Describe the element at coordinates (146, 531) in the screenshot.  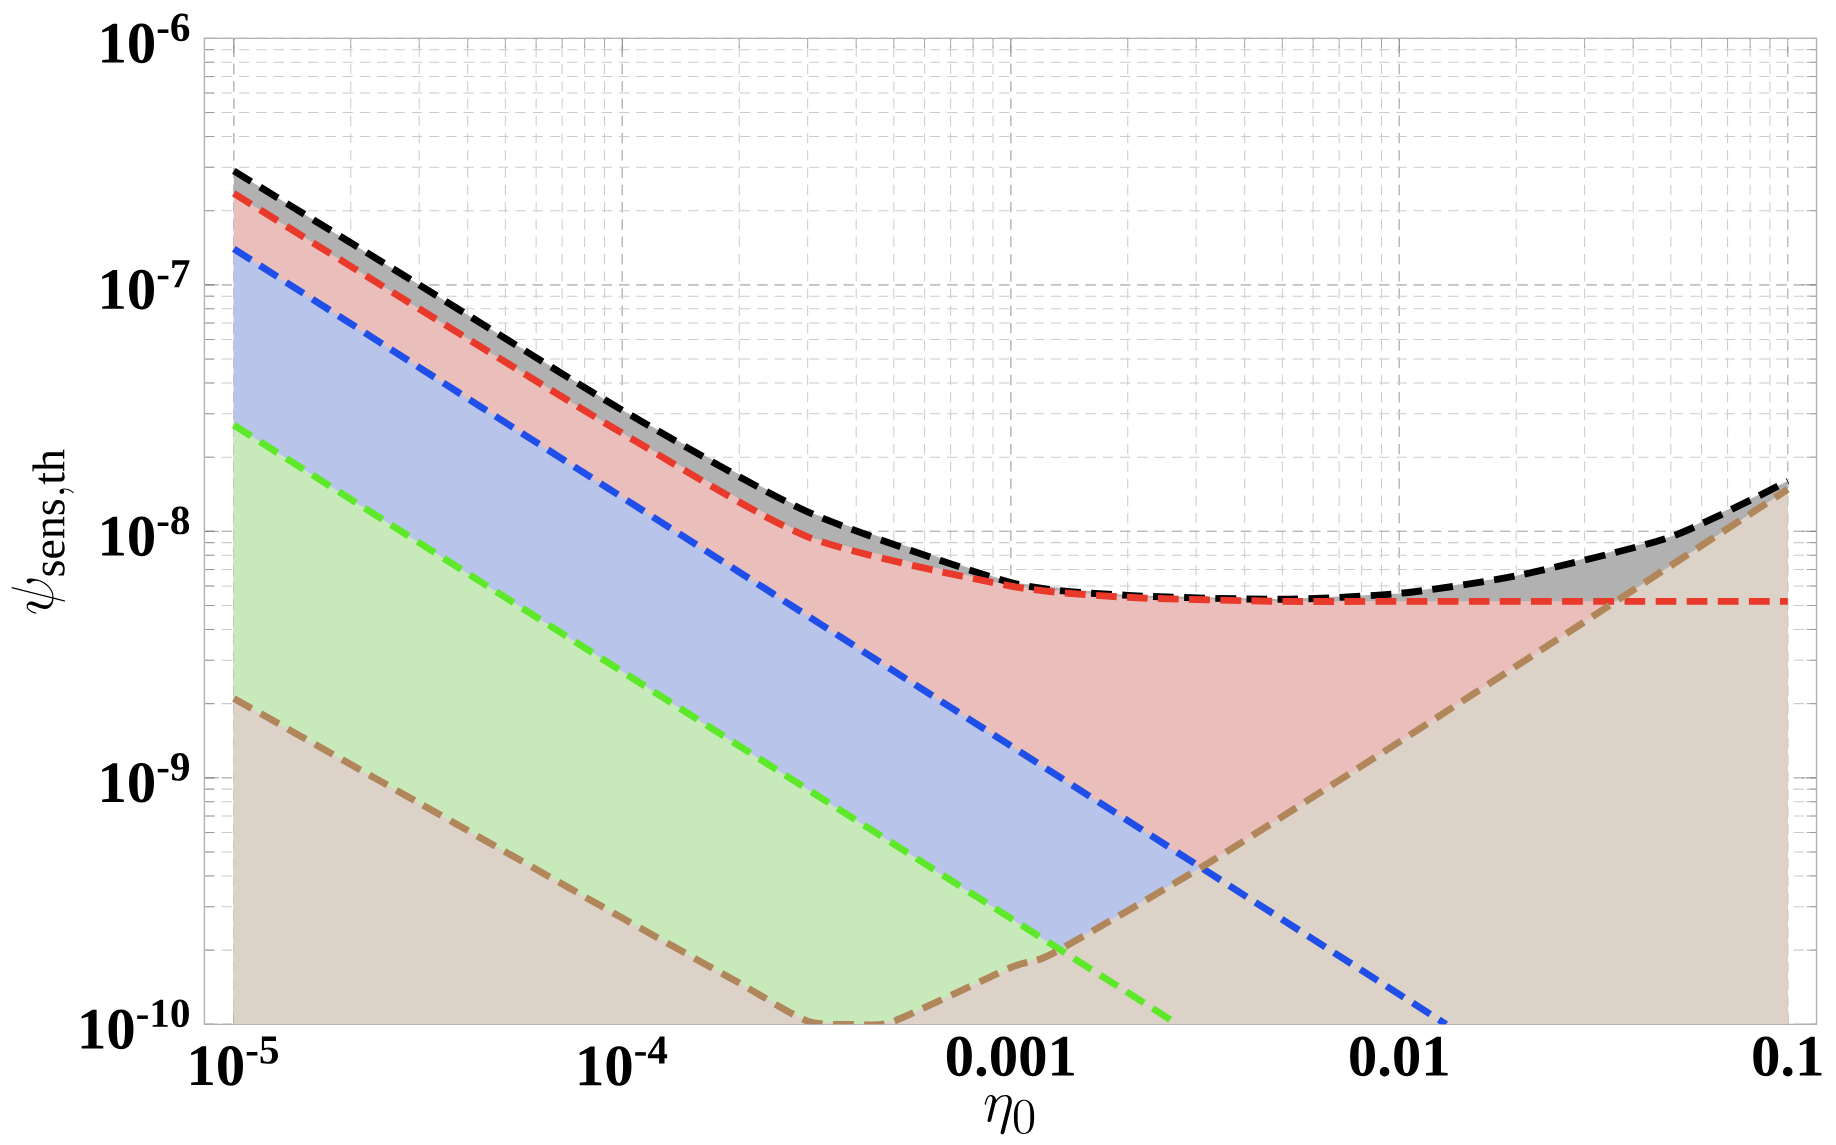
I see `y-tick-label: 10$^{-8}$` at that location.